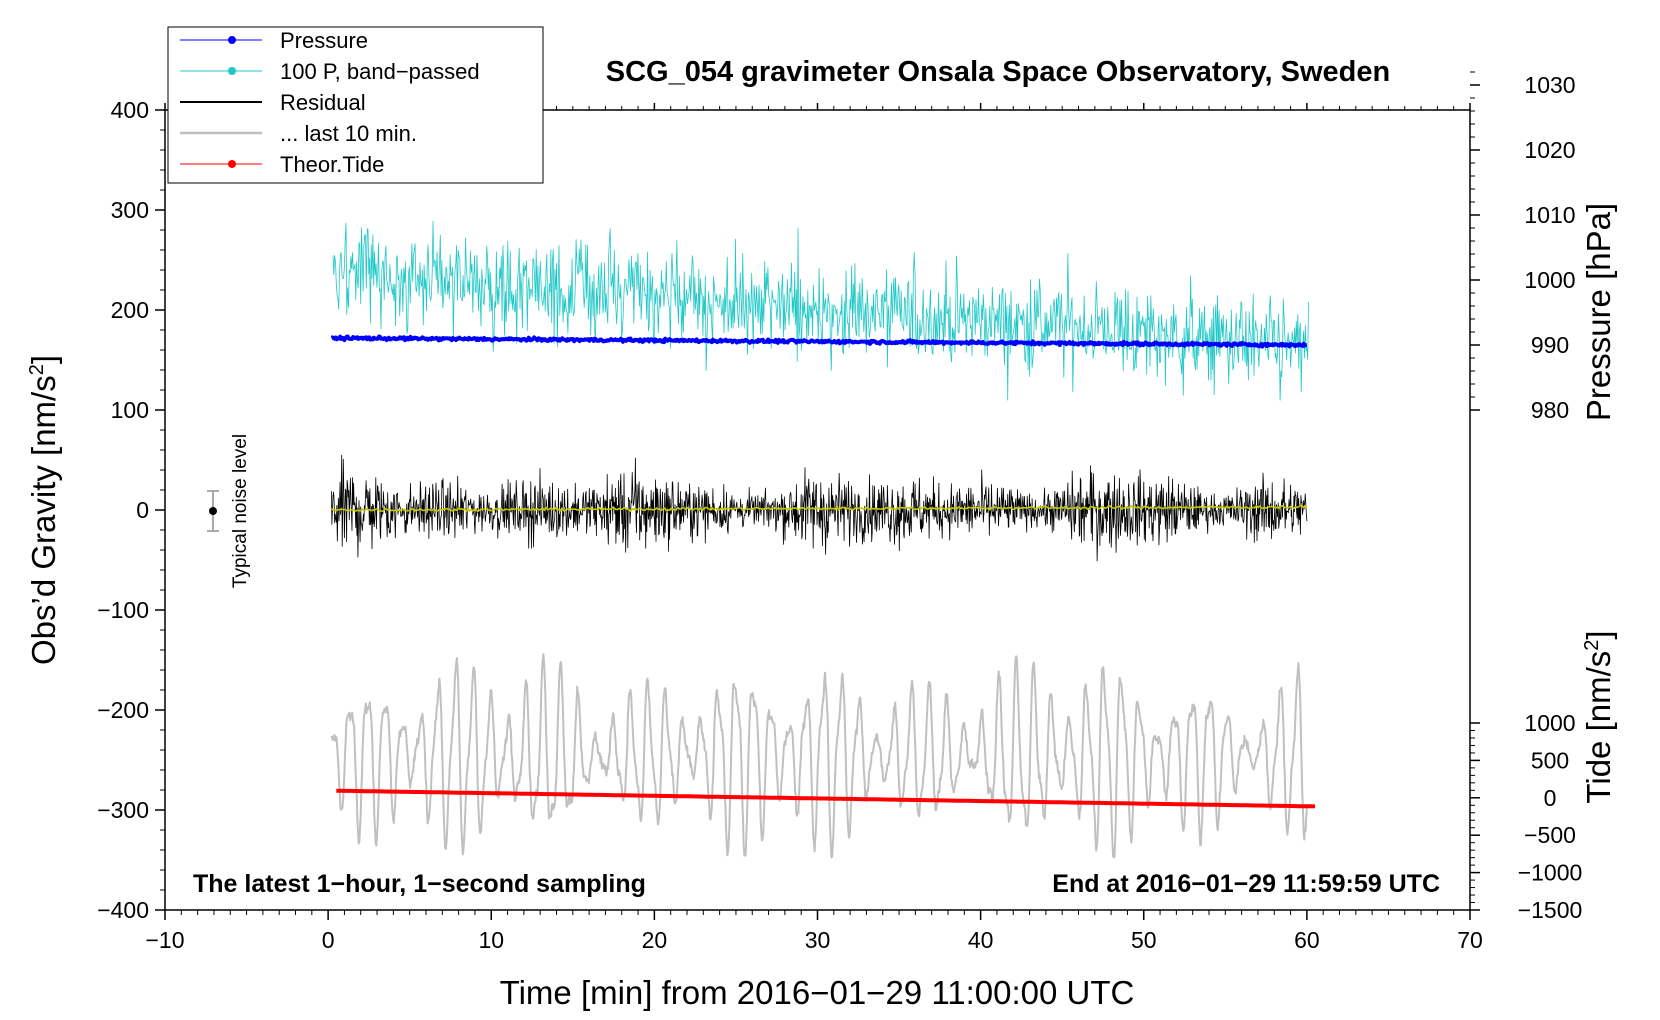 The height and width of the screenshot is (1020, 1660). I want to click on pressure-tick-label: 1020, so click(1549, 150).